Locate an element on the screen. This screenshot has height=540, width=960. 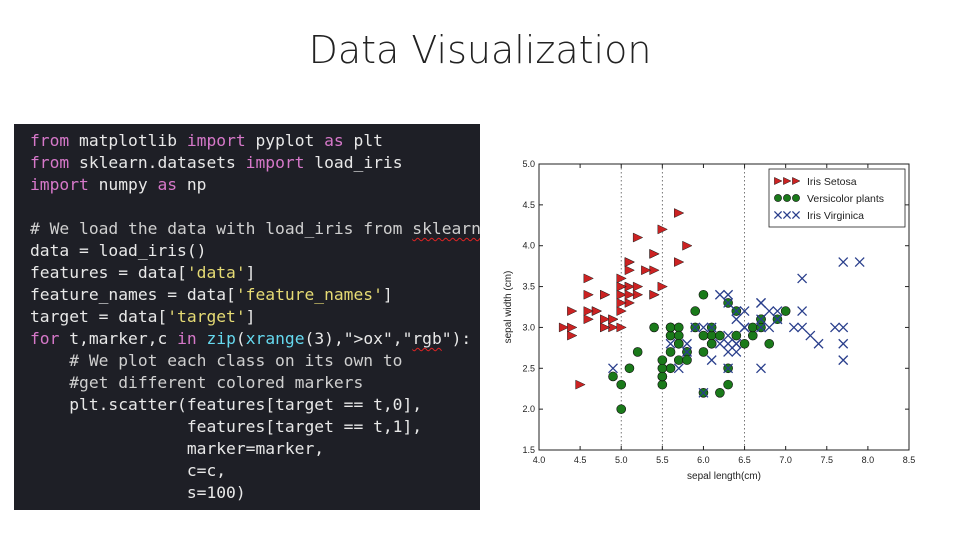
code-token: data = load_iris() is located at coordinates (118, 250).